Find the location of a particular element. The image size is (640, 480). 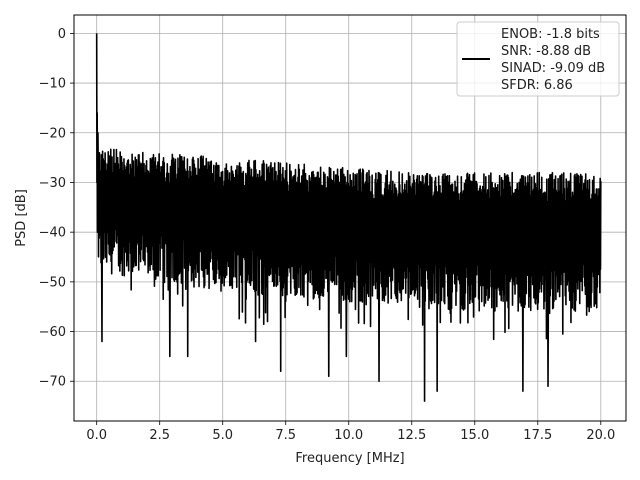

x-axis: 0.0 2.5 5.0 7.5 10.0 12.5 15.0 17.5 20.0 is located at coordinates (350, 432).